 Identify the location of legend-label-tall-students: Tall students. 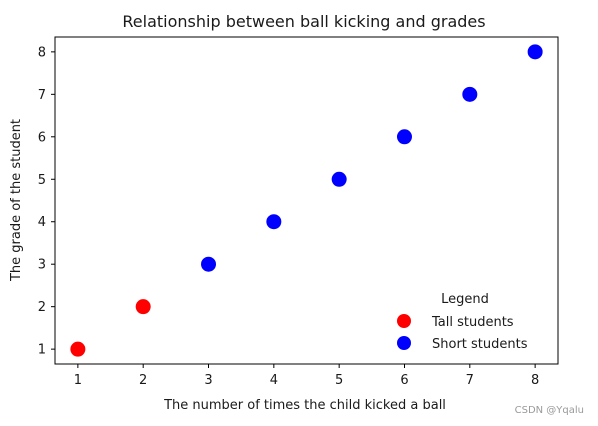
(472, 322).